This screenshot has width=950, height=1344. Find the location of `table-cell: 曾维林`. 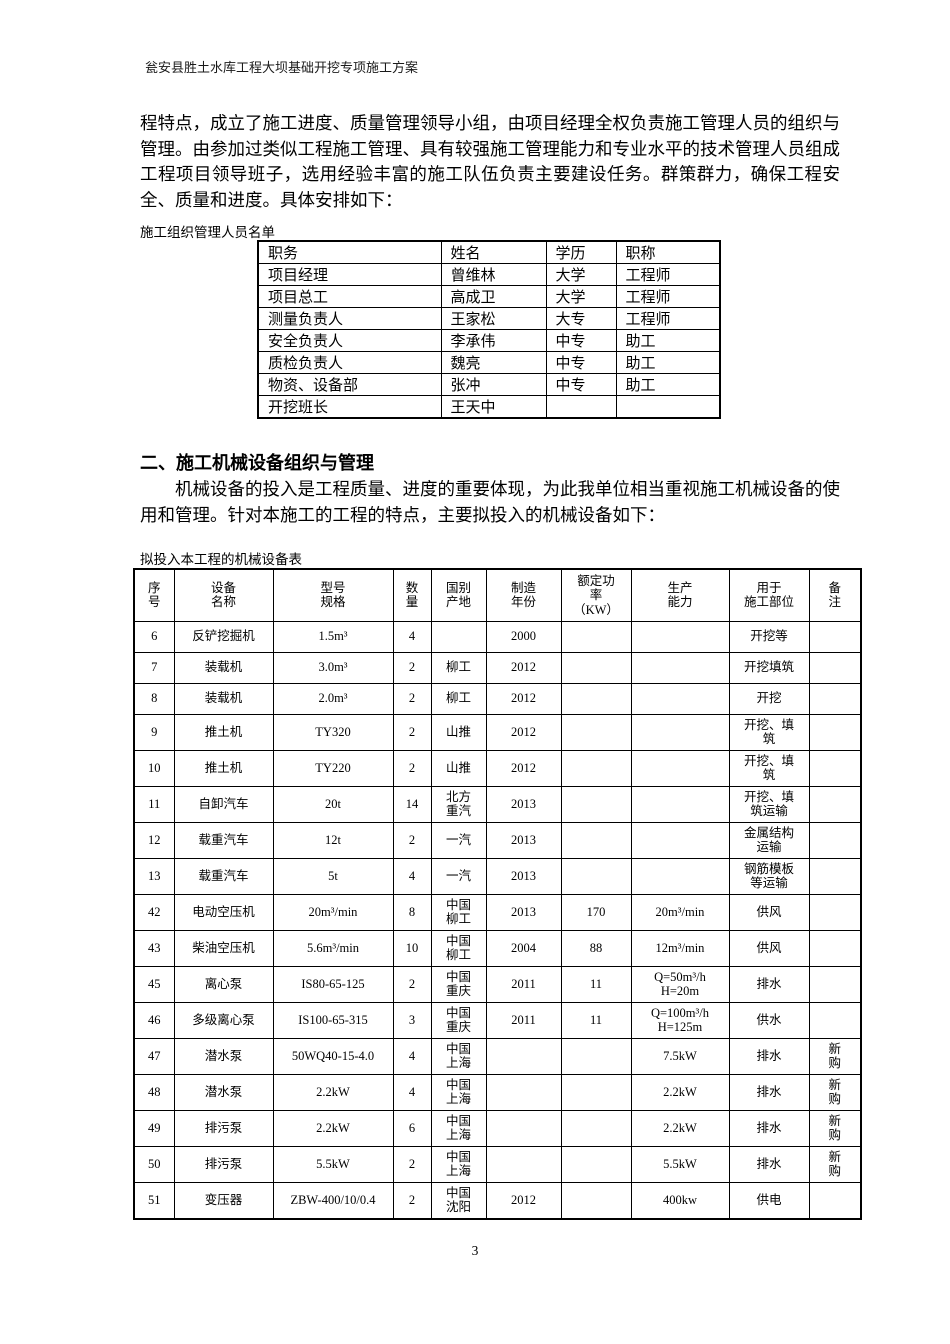

table-cell: 曾维林 is located at coordinates (493, 274).